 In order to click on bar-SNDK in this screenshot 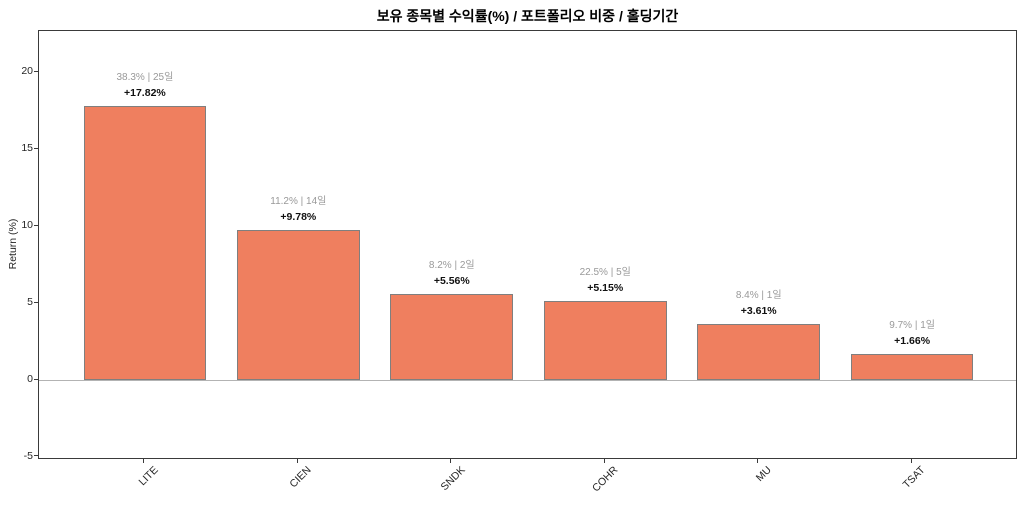, I will do `click(452, 337)`.